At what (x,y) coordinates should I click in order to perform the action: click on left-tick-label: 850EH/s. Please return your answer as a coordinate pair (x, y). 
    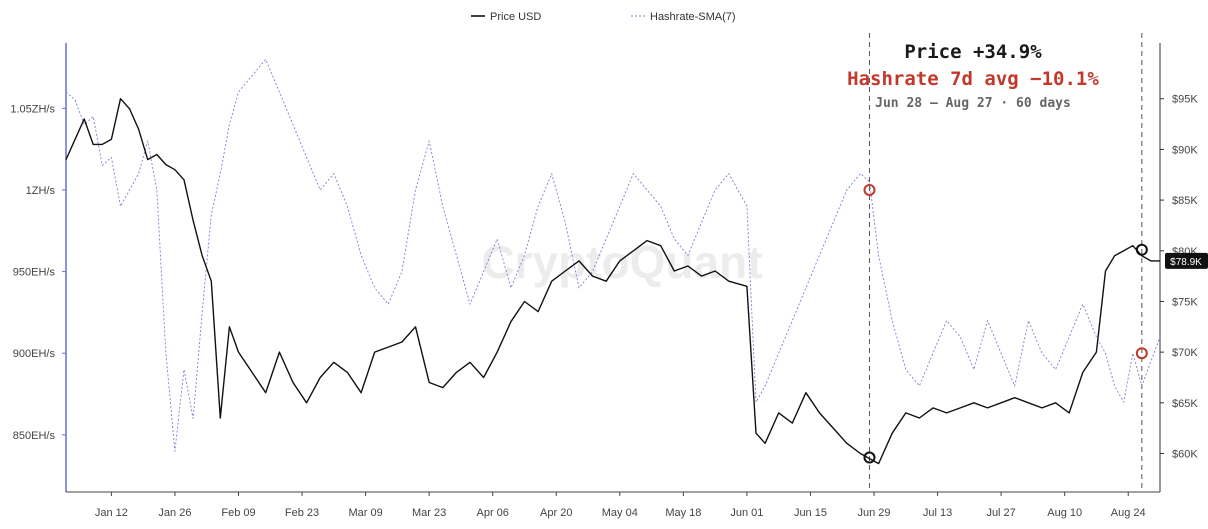
    Looking at the image, I should click on (34, 436).